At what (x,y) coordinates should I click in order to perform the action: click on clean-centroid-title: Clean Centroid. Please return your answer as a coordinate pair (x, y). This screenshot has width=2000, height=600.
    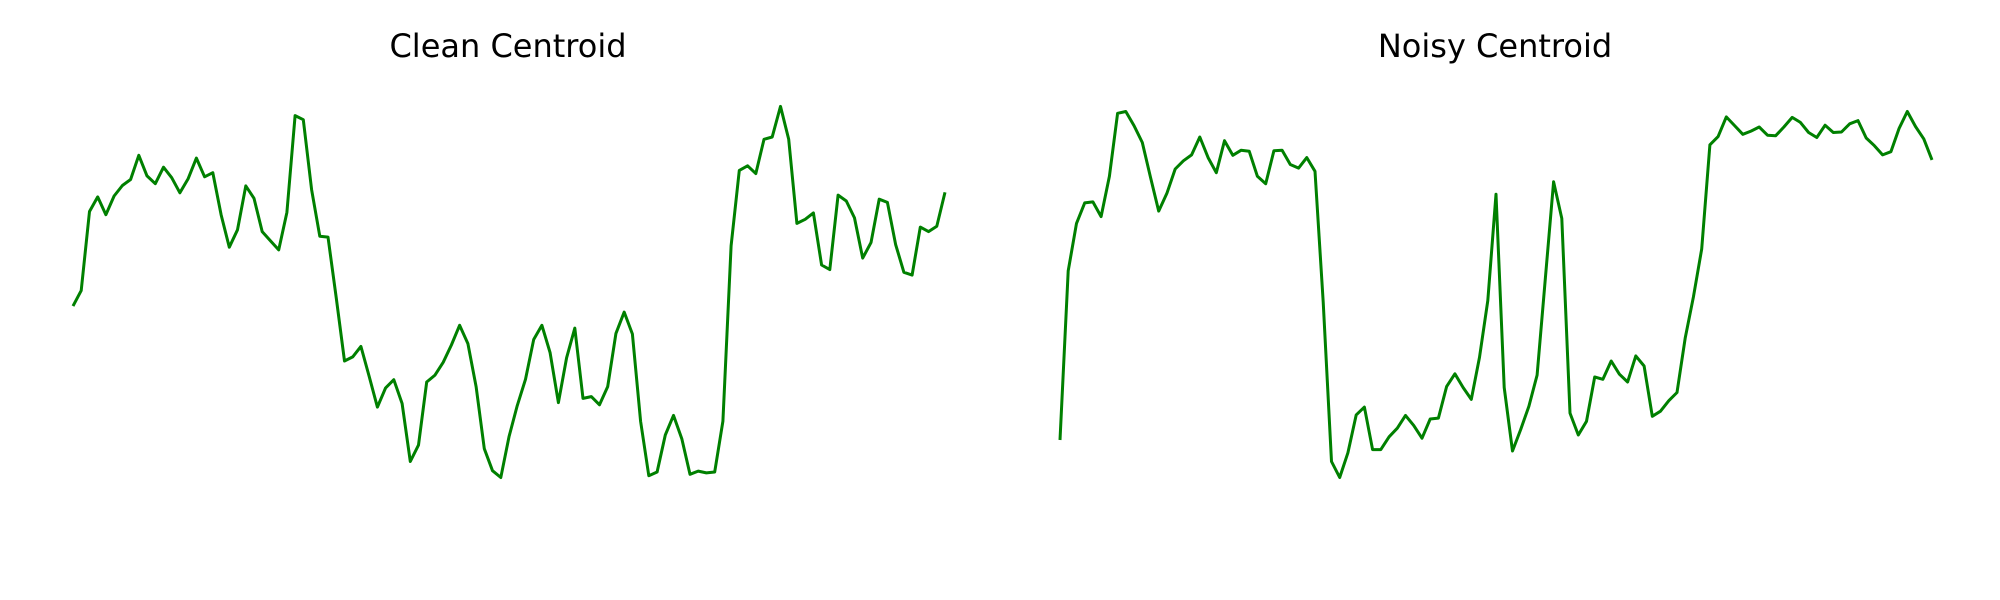
    Looking at the image, I should click on (507, 46).